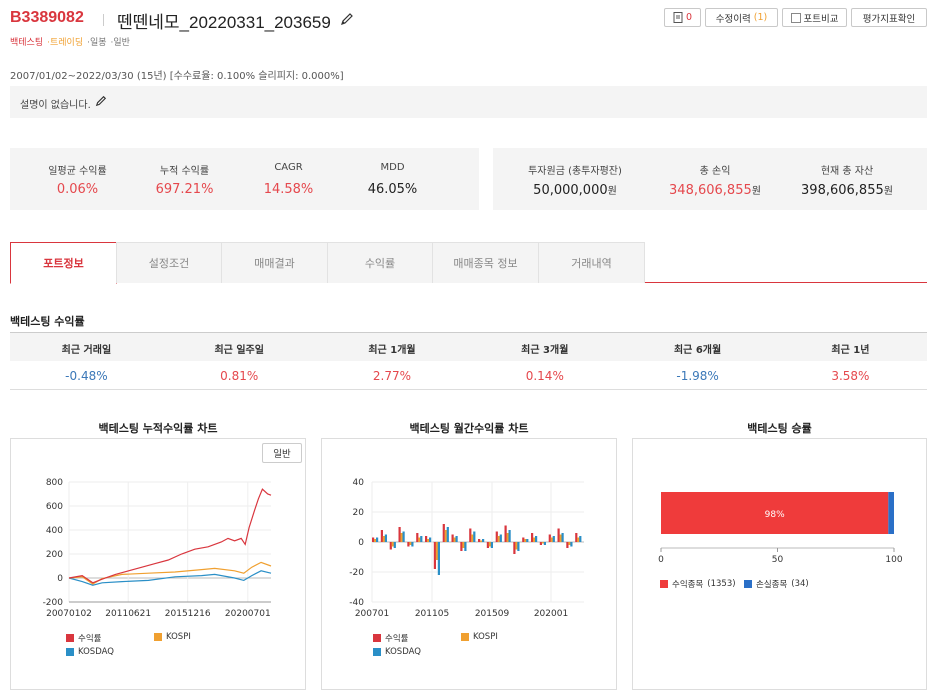 The width and height of the screenshot is (936, 698). Describe the element at coordinates (184, 189) in the screenshot. I see `stat-value: 697.21%` at that location.